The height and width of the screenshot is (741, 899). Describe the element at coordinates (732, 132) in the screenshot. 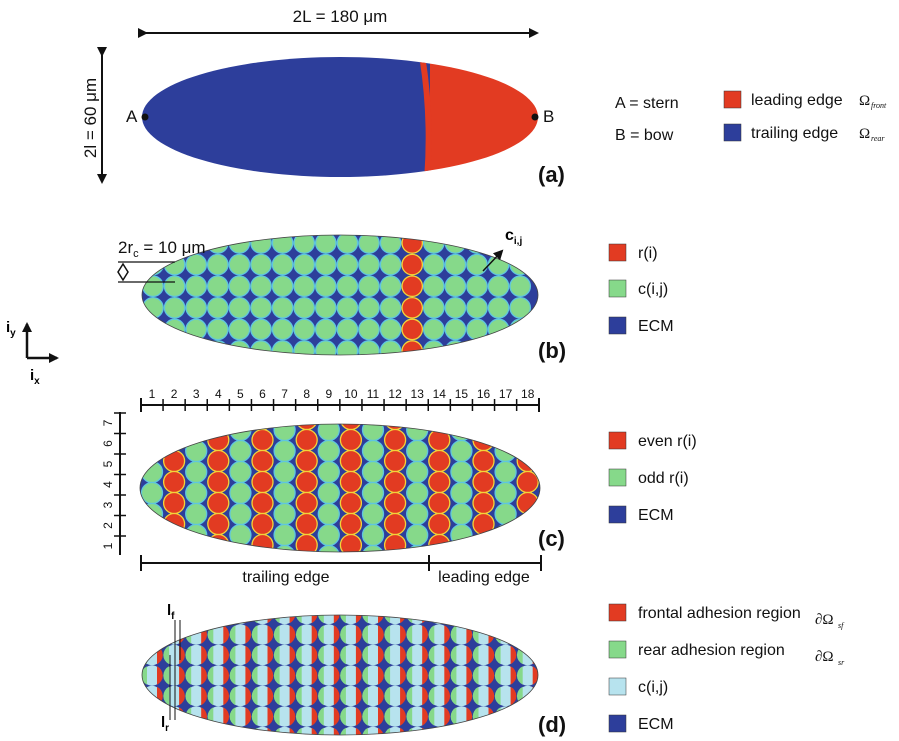

I see `legend-swatch-trailing` at that location.